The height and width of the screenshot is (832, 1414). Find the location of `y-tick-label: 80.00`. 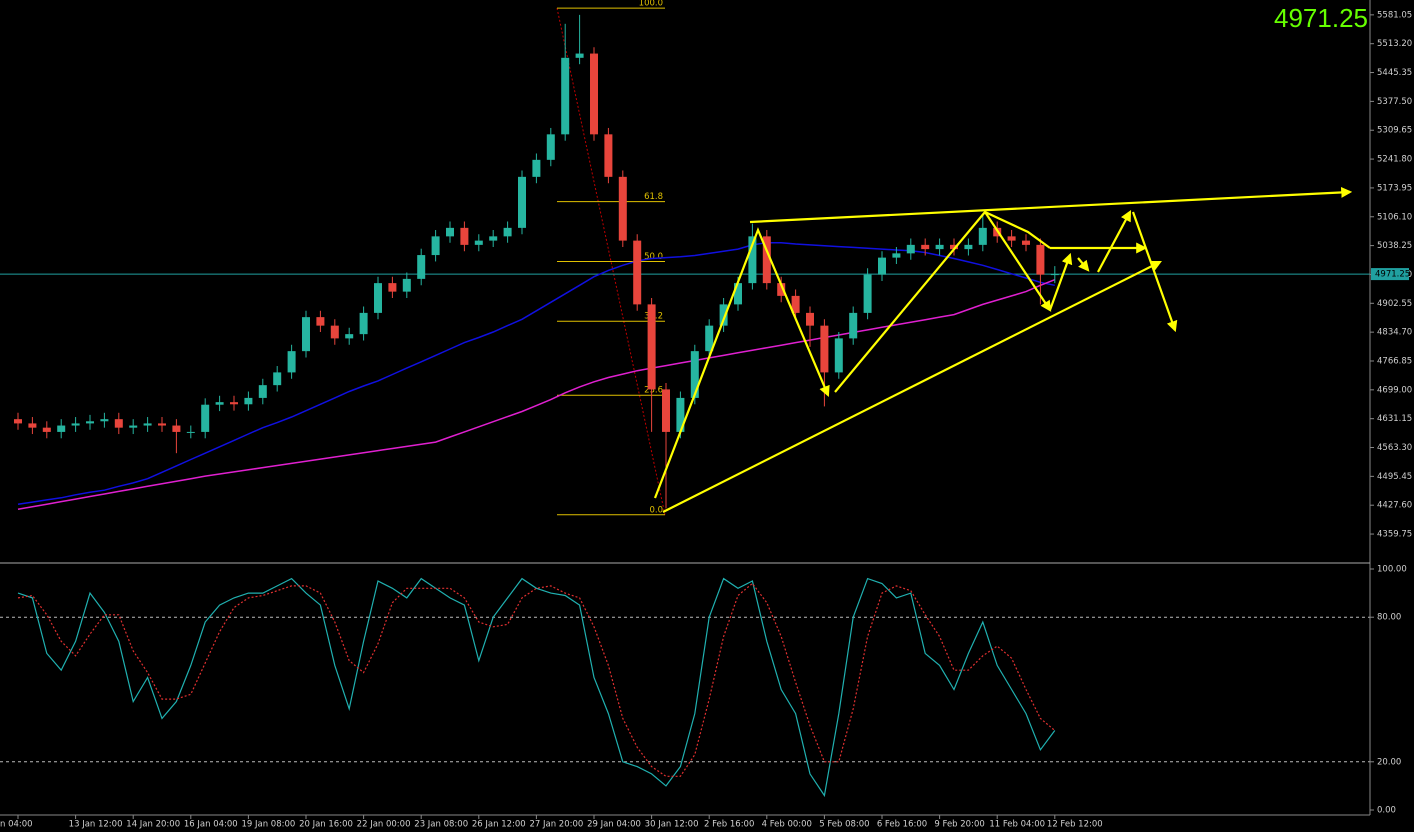

y-tick-label: 80.00 is located at coordinates (1389, 618).